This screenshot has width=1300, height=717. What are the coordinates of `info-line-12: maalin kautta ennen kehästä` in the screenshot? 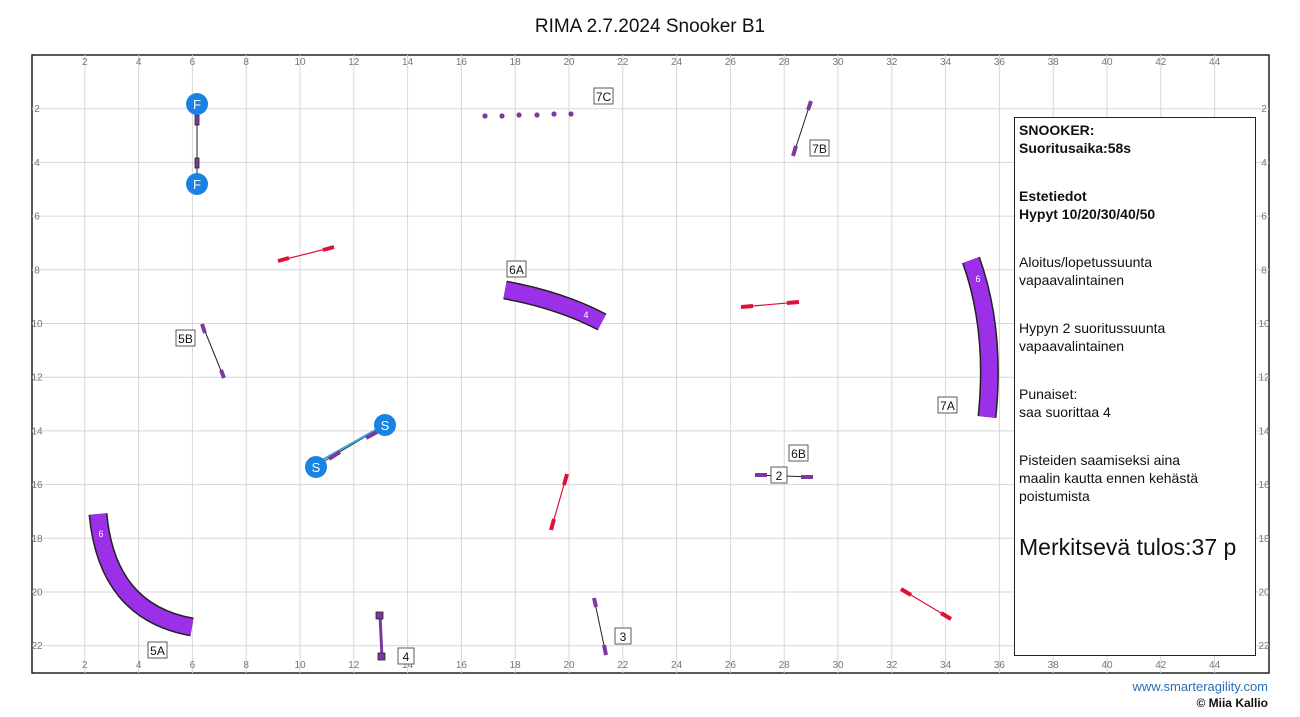 It's located at (1109, 478).